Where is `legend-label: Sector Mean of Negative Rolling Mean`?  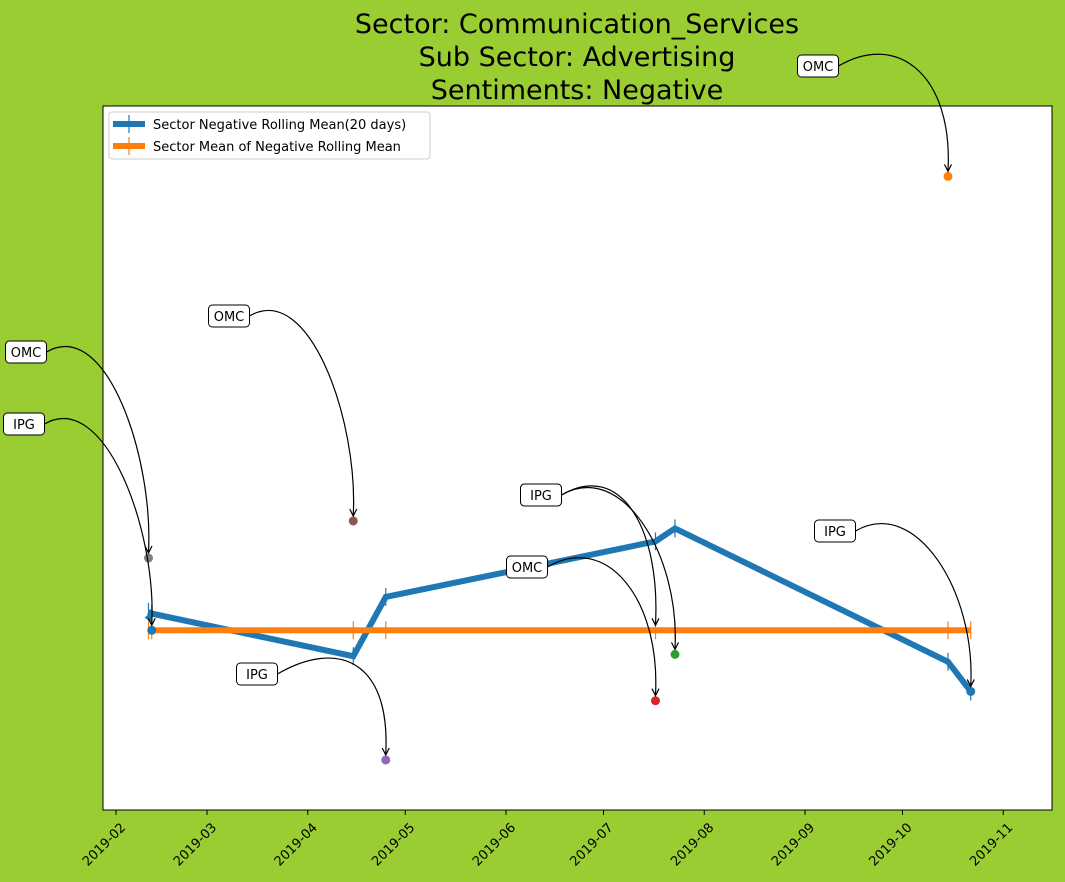
legend-label: Sector Mean of Negative Rolling Mean is located at coordinates (277, 147).